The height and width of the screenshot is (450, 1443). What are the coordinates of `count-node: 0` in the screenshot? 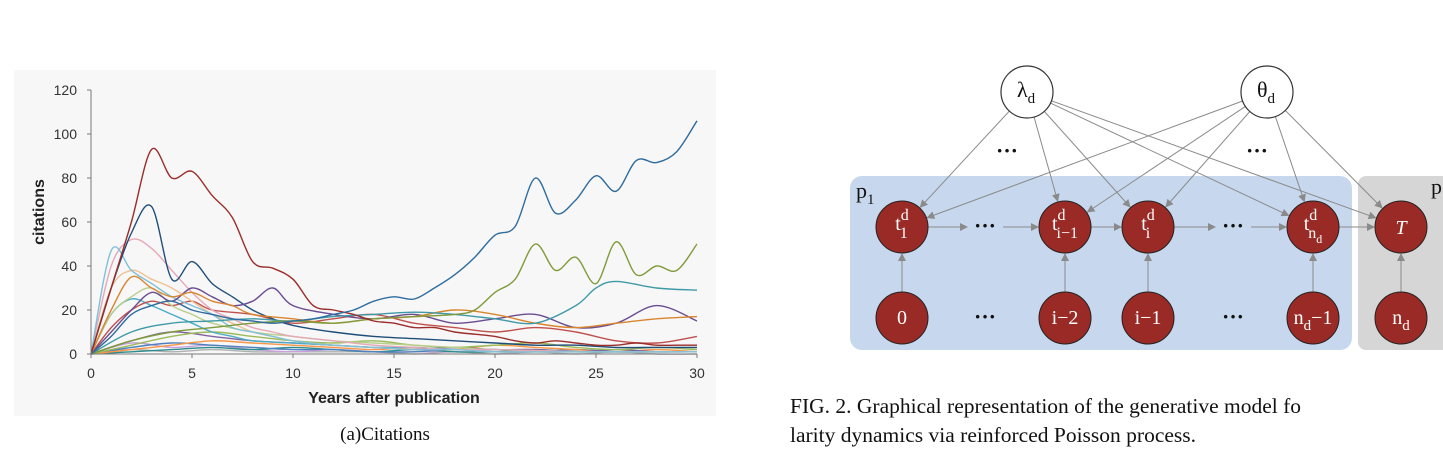 It's located at (902, 318).